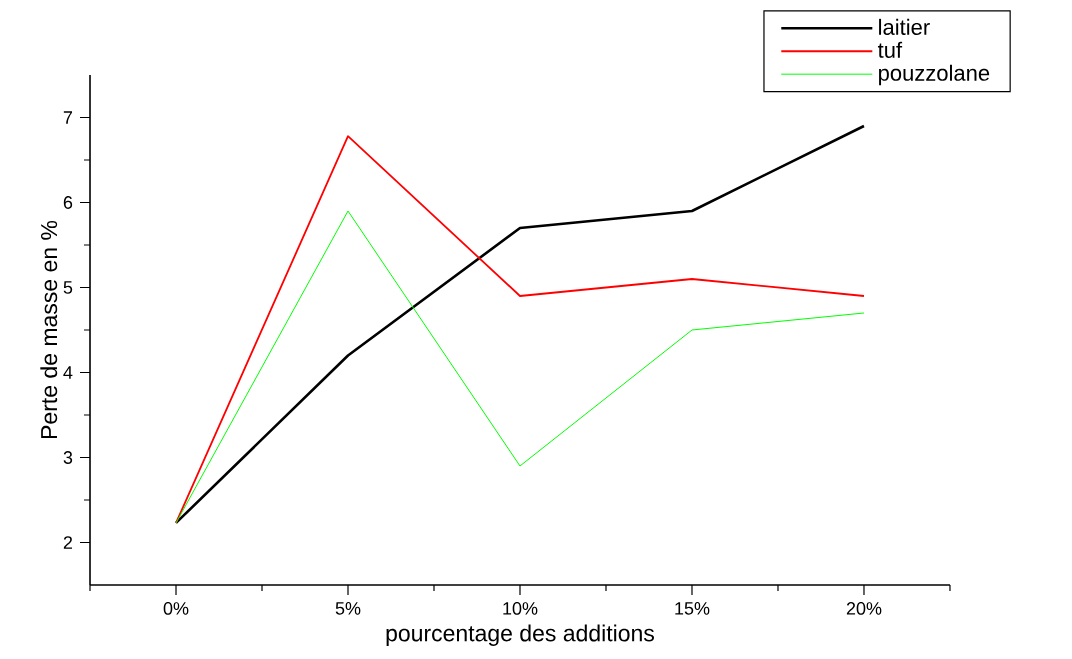 The image size is (1072, 659). I want to click on y-tick-label: 4, so click(68, 372).